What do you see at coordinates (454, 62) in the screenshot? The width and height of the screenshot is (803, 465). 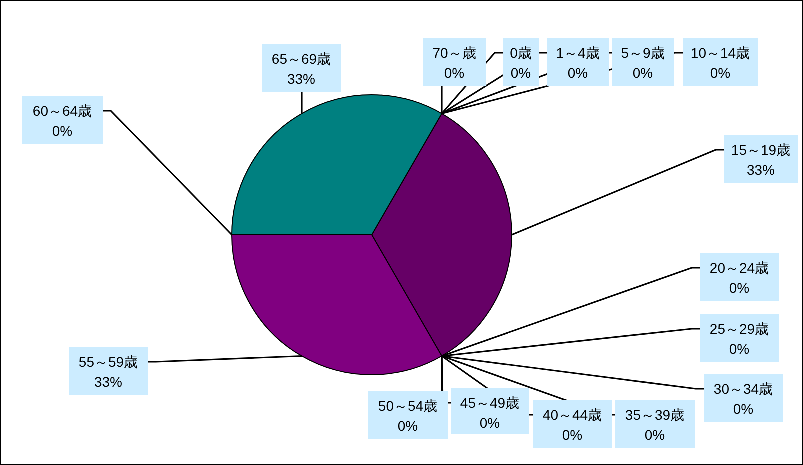 I see `data-label: 70～歳 0%` at bounding box center [454, 62].